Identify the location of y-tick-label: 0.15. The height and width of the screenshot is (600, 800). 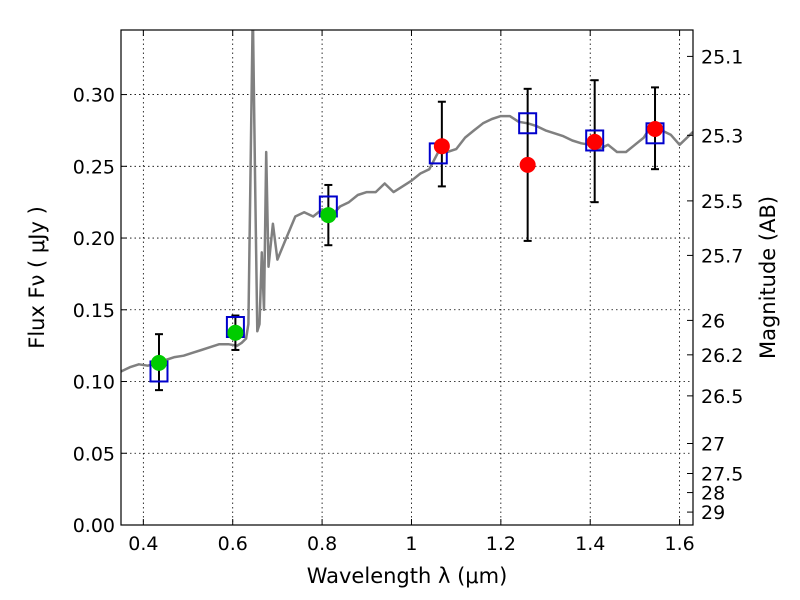
(94, 311).